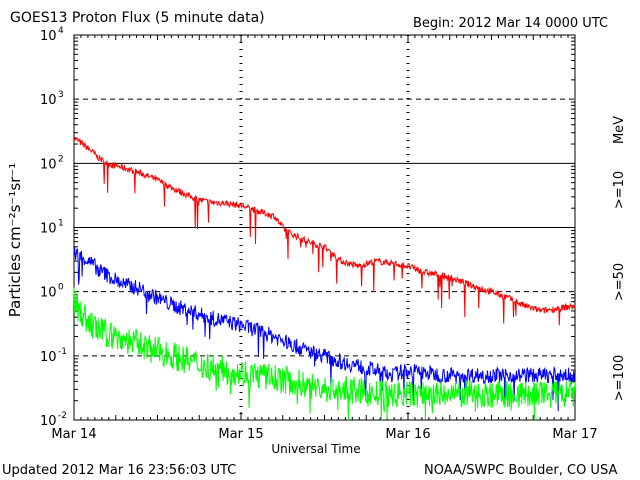 Image resolution: width=640 pixels, height=480 pixels. Describe the element at coordinates (619, 282) in the screenshot. I see `legend-series-1: >=50` at that location.